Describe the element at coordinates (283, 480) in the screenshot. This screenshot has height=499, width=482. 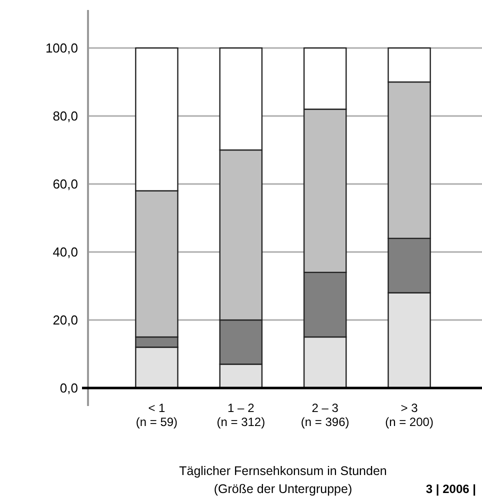
I see `x-axis-title: Täglicher Fernsehkonsum in Stunden (Größe der Untergruppe)` at that location.